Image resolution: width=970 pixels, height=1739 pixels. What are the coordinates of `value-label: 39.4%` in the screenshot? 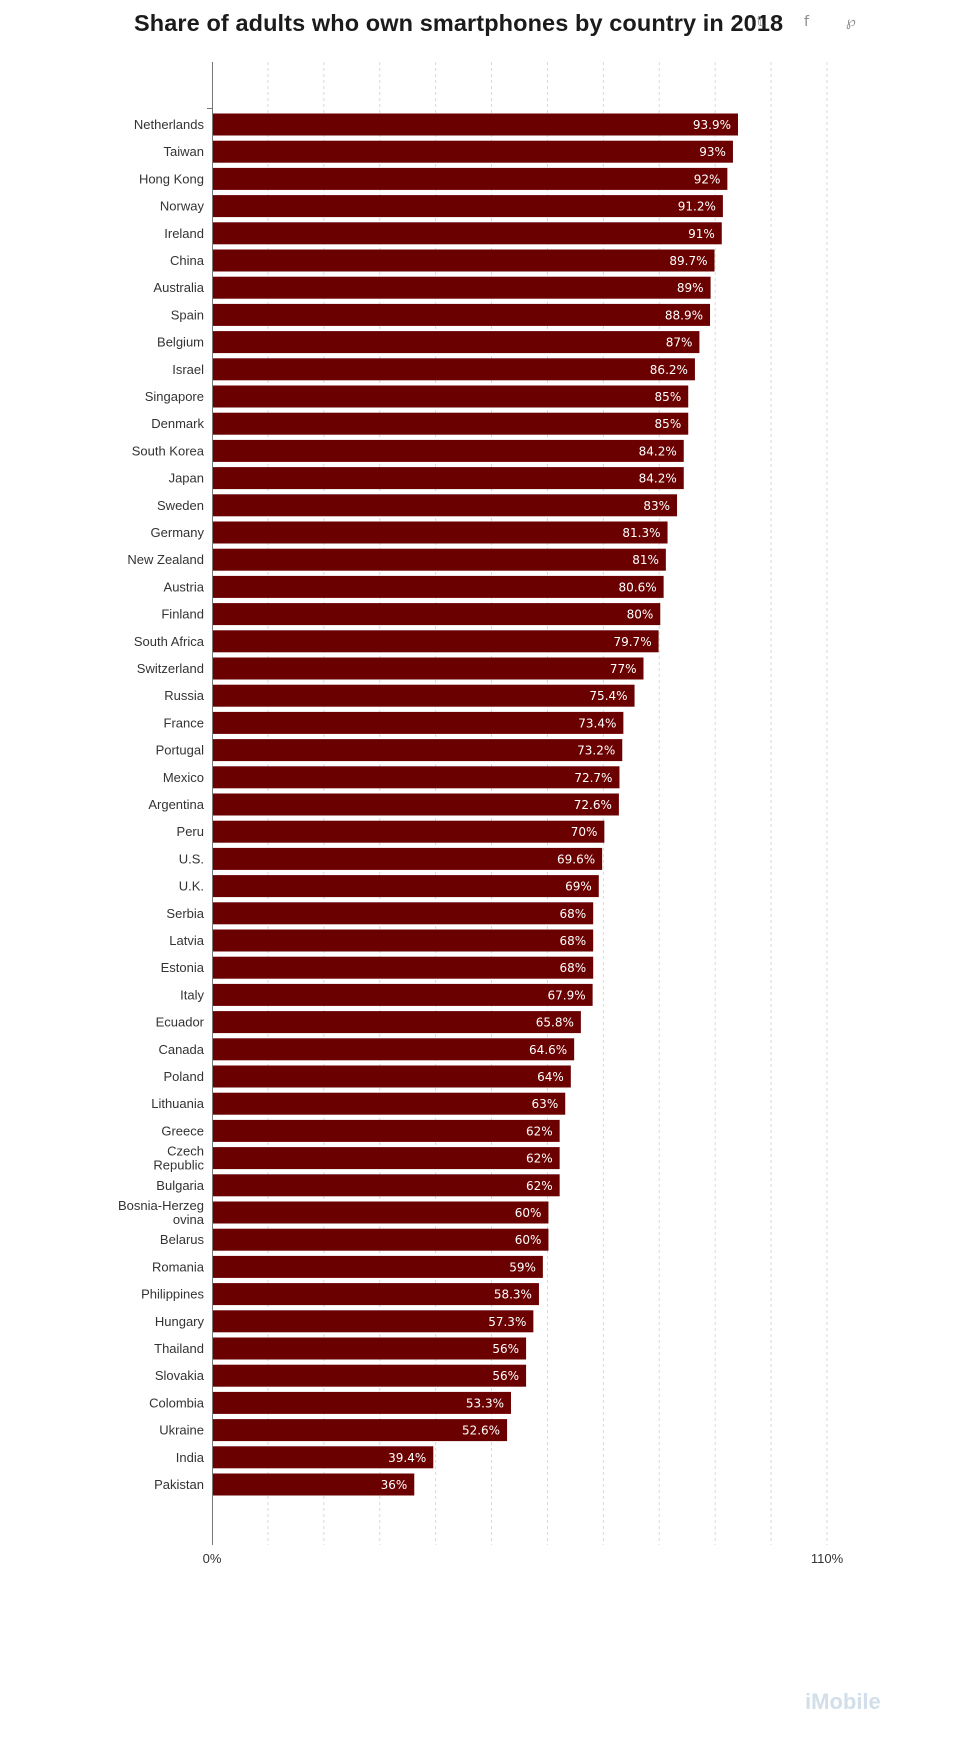 It's located at (407, 1458).